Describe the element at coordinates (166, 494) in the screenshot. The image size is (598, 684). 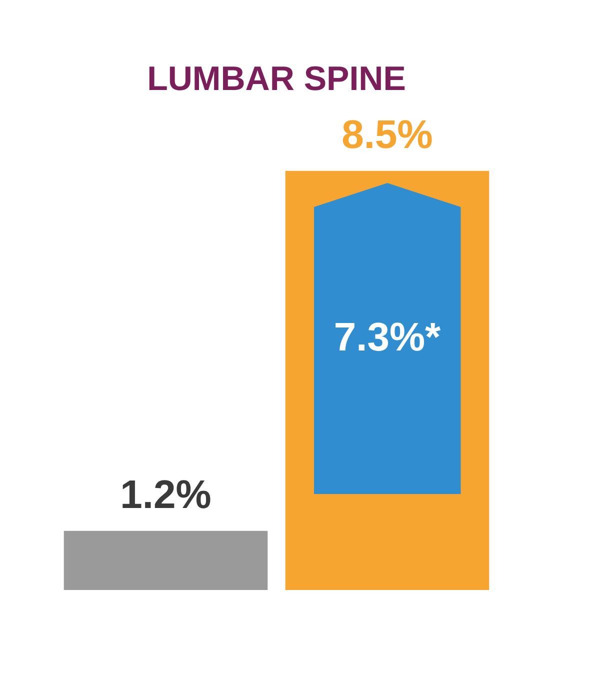
I see `data-label: 1.2%` at that location.